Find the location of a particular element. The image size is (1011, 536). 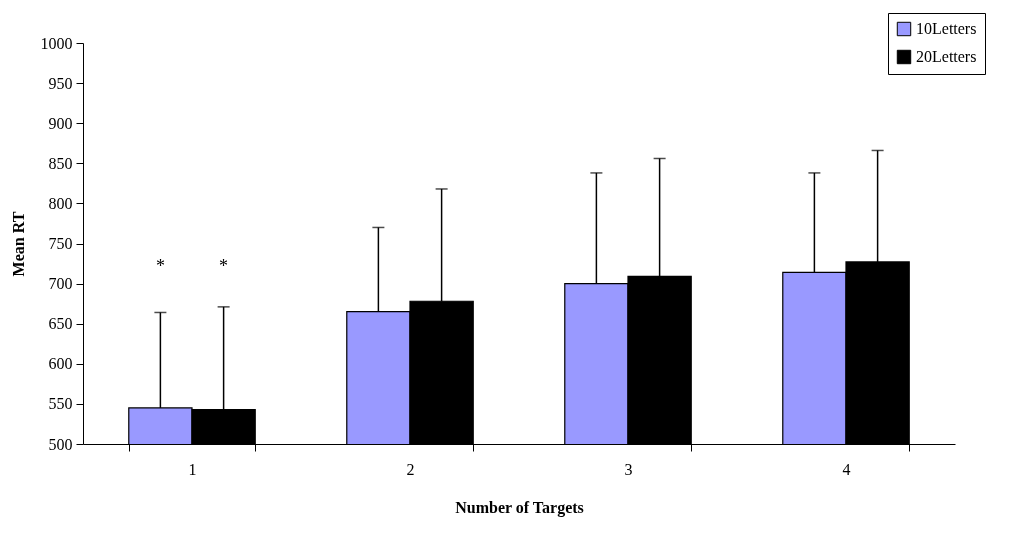

y-axis-title: Mean RT is located at coordinates (18, 244).